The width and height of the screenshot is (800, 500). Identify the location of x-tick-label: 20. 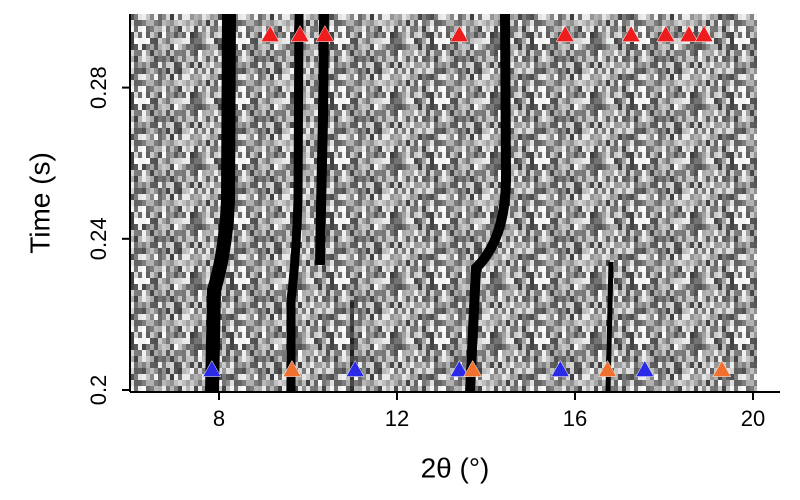
(753, 418).